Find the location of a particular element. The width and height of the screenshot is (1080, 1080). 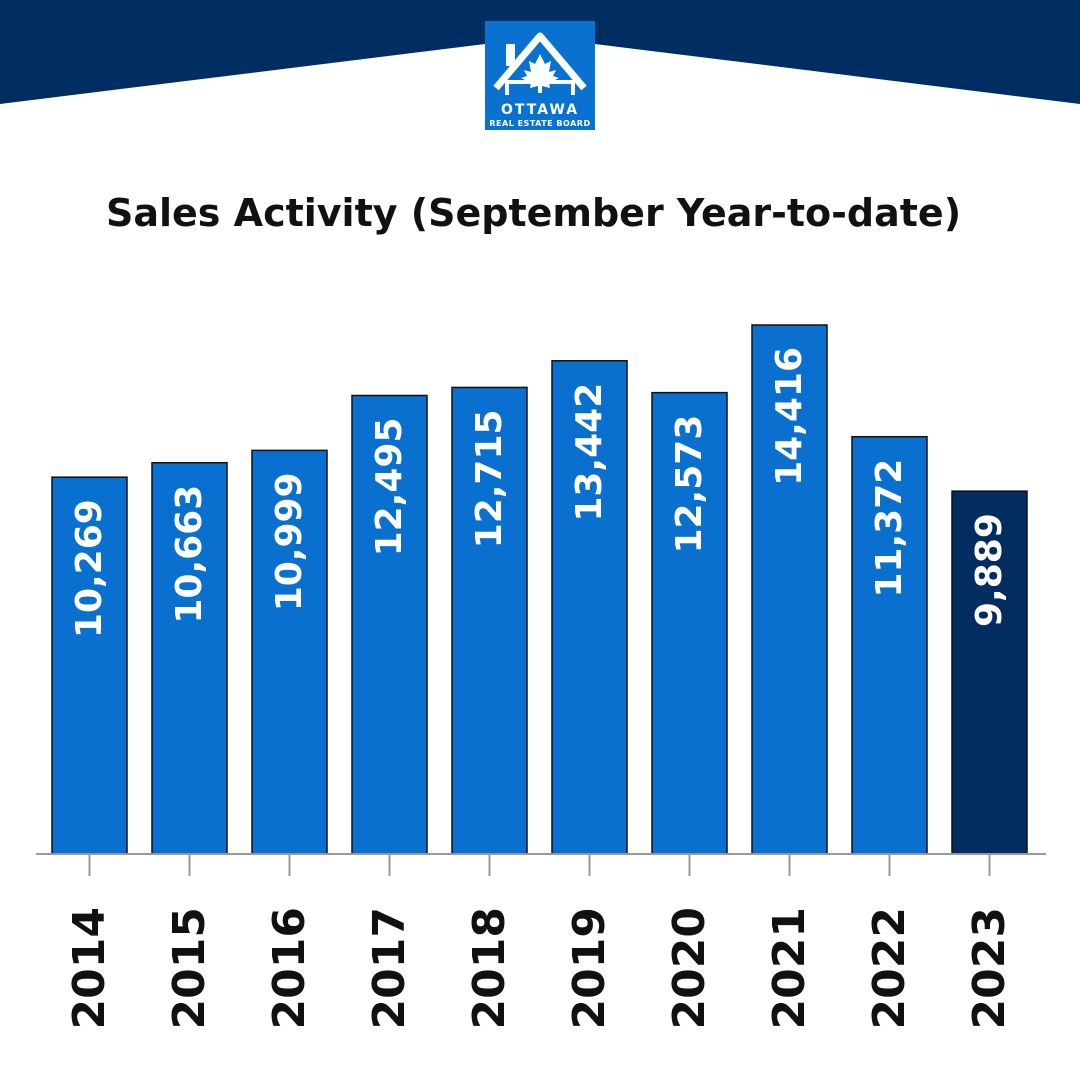

bar-value-label-2018: 12,715 is located at coordinates (489, 478).